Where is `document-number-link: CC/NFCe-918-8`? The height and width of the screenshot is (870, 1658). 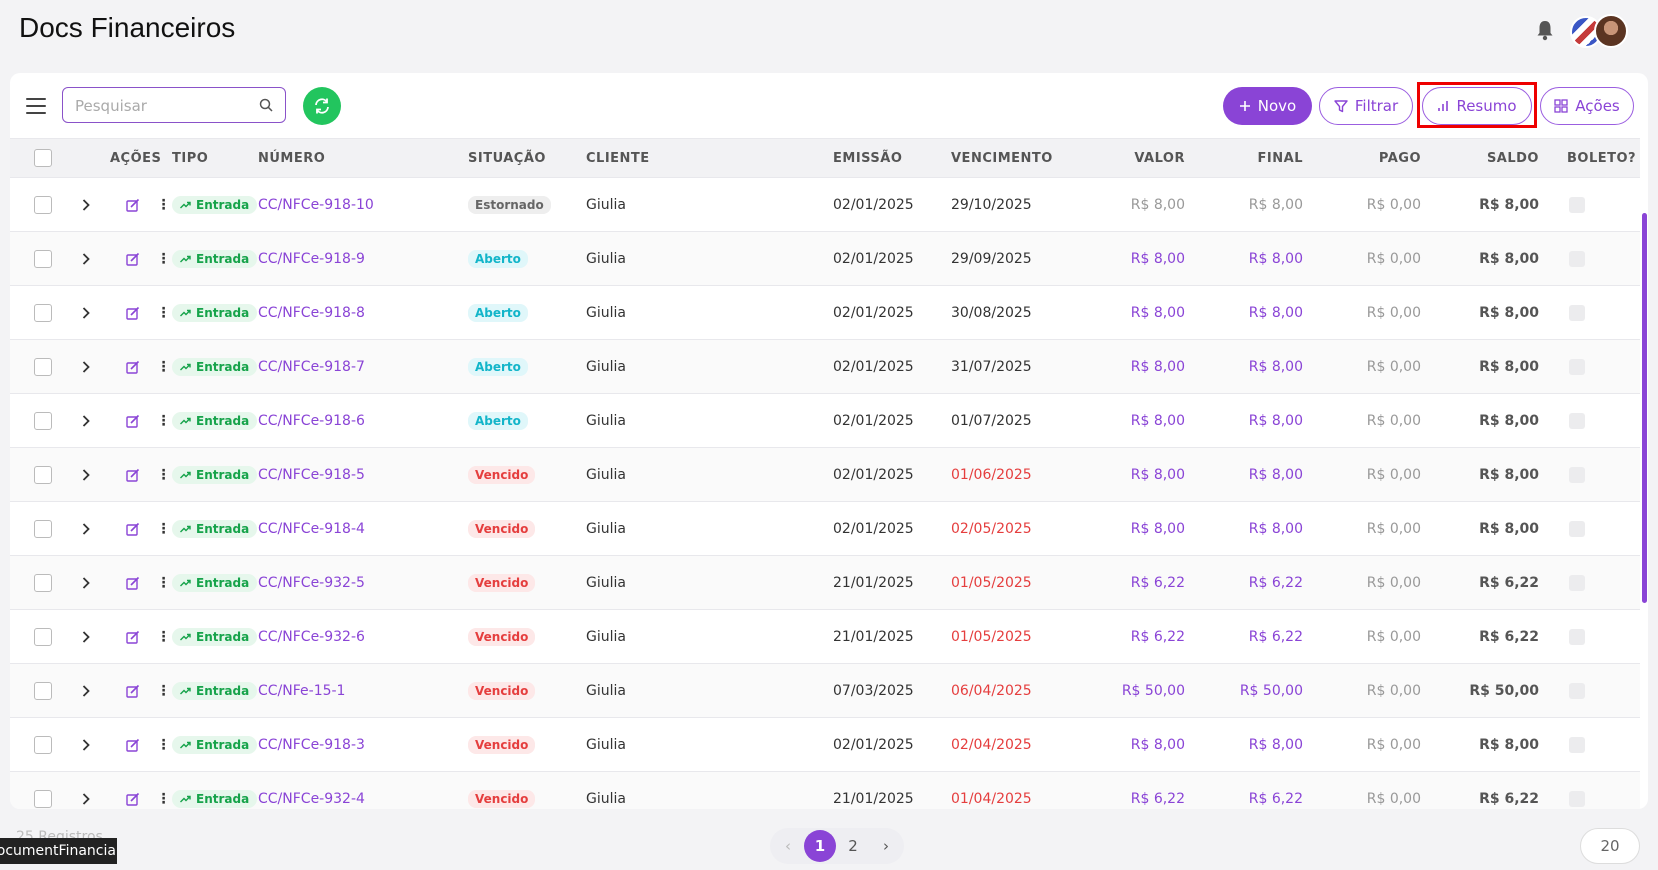
document-number-link: CC/NFCe-918-8 is located at coordinates (311, 312).